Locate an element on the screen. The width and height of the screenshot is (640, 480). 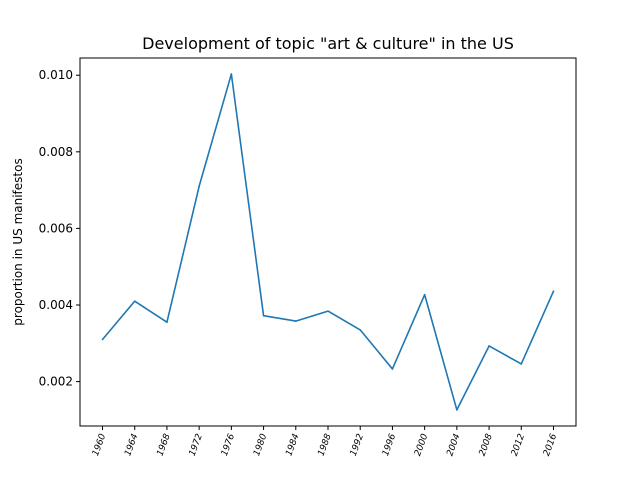
x-tick-label: 1988 is located at coordinates (325, 444).